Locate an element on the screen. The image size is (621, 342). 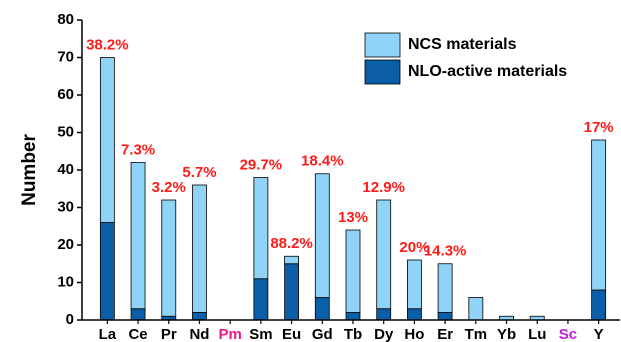
x-tick-label: Eu is located at coordinates (291, 334).